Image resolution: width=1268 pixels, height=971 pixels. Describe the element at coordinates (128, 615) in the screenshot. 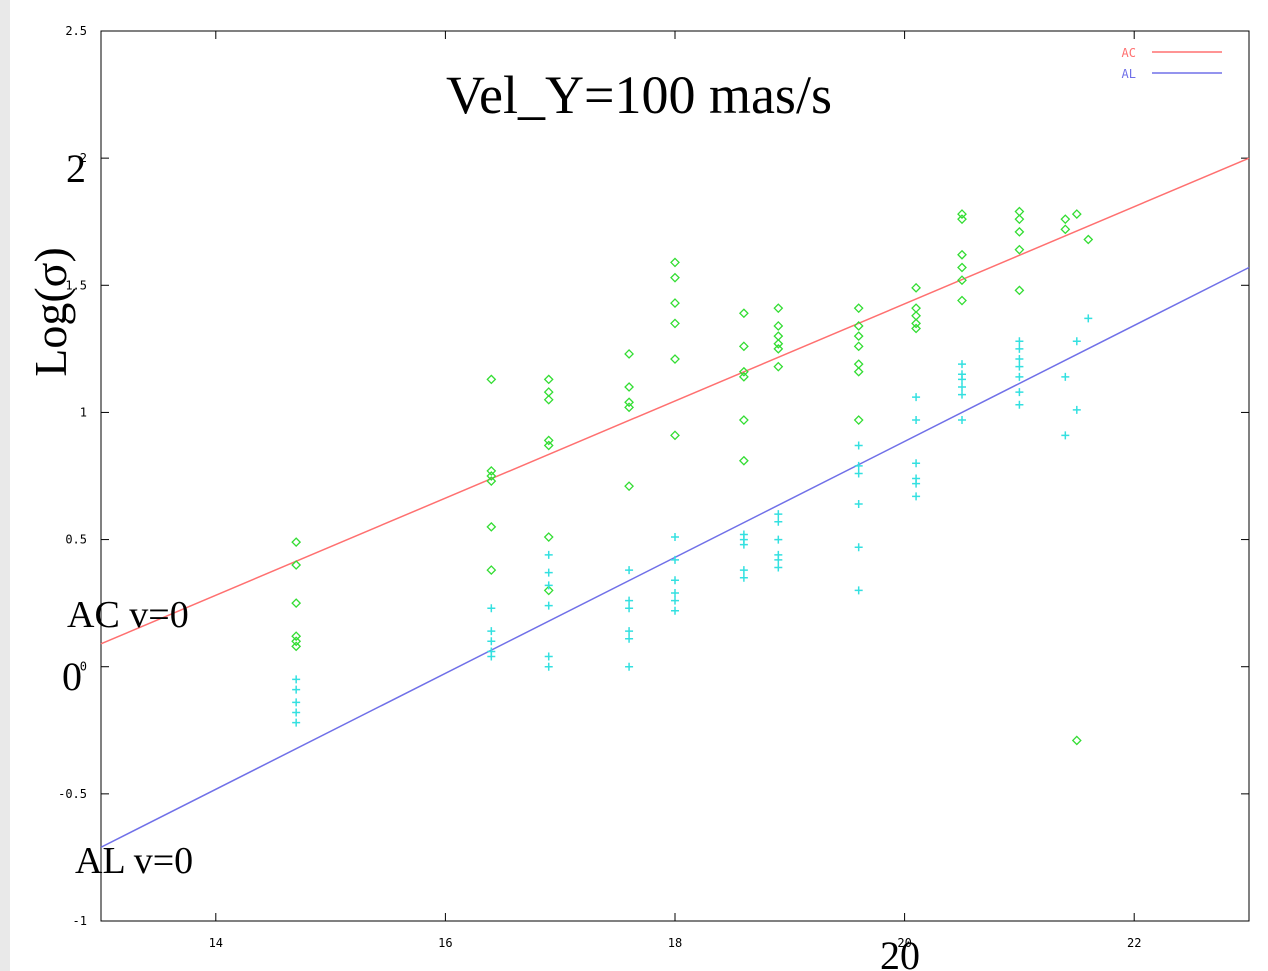

I see `overlay-label-ac-v0: AC v=0` at that location.